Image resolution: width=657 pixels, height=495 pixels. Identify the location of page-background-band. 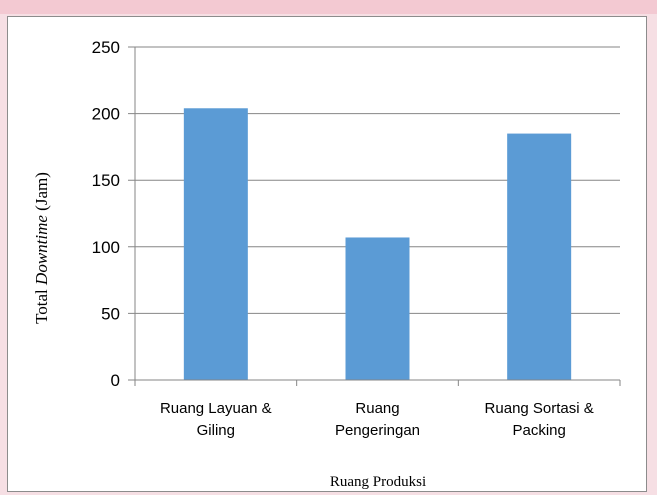
(328, 7).